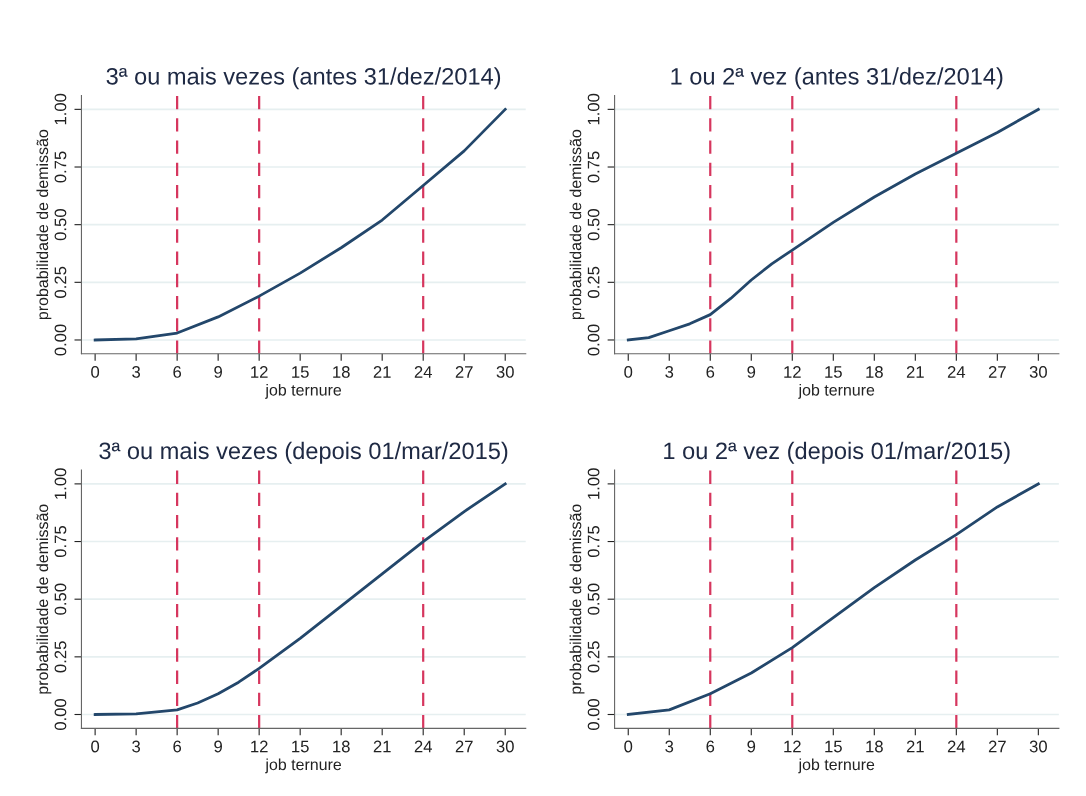 The height and width of the screenshot is (796, 1086). I want to click on chart-title: 3ª ou mais vezes (depois 01/mar/2015), so click(303, 452).